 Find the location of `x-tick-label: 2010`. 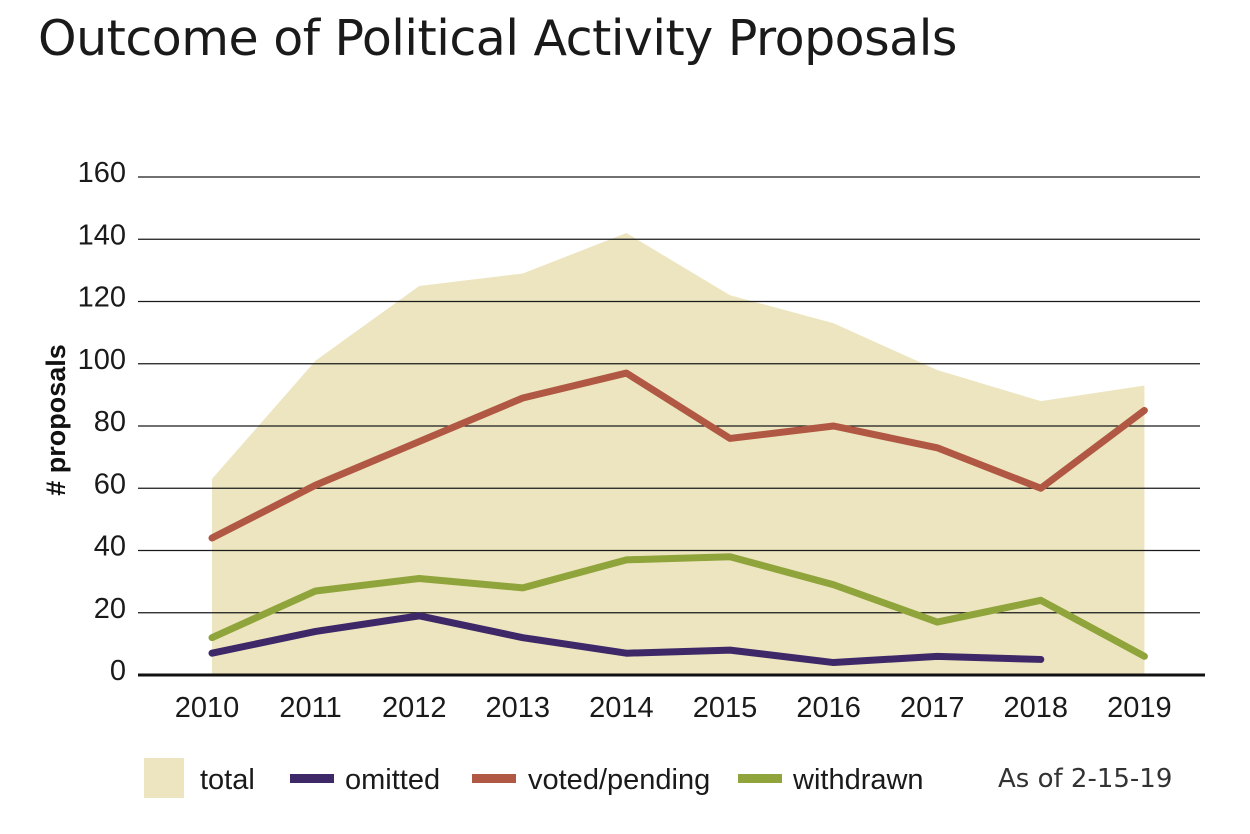

x-tick-label: 2010 is located at coordinates (207, 708).